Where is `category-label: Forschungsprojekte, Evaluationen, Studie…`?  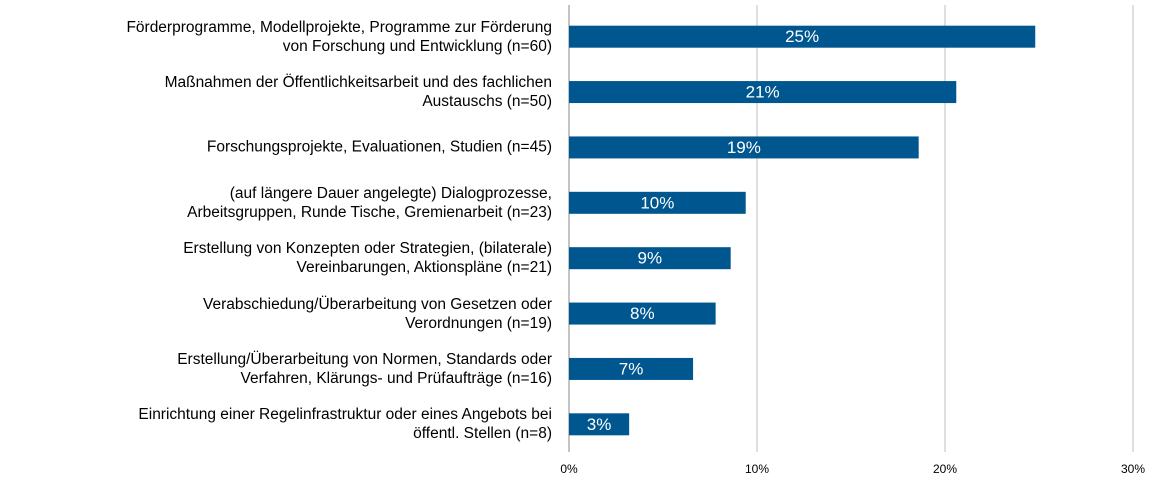 category-label: Forschungsprojekte, Evaluationen, Studie… is located at coordinates (379, 147).